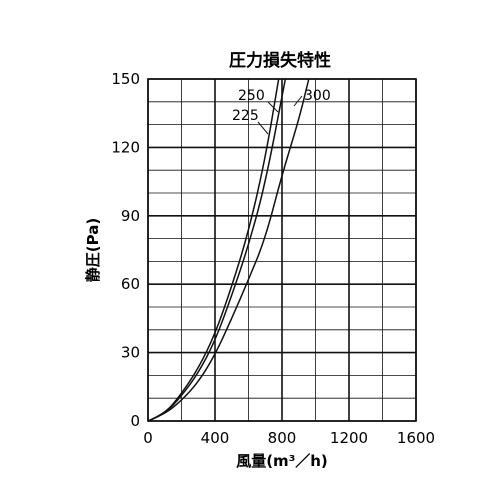 The height and width of the screenshot is (500, 500). Describe the element at coordinates (93, 250) in the screenshot. I see `y-axis-label: 静圧(Pa)` at that location.